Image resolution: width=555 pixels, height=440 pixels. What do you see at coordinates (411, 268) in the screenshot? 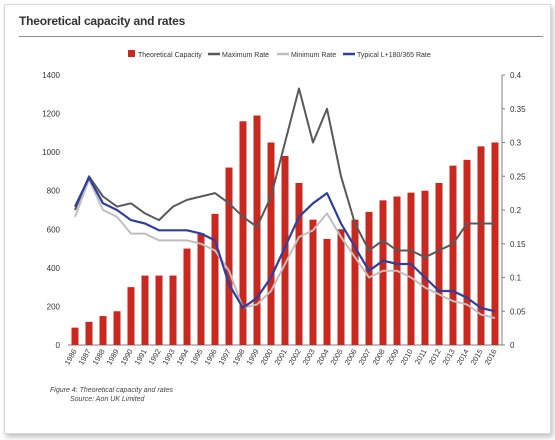
I see `bar-2010` at bounding box center [411, 268].